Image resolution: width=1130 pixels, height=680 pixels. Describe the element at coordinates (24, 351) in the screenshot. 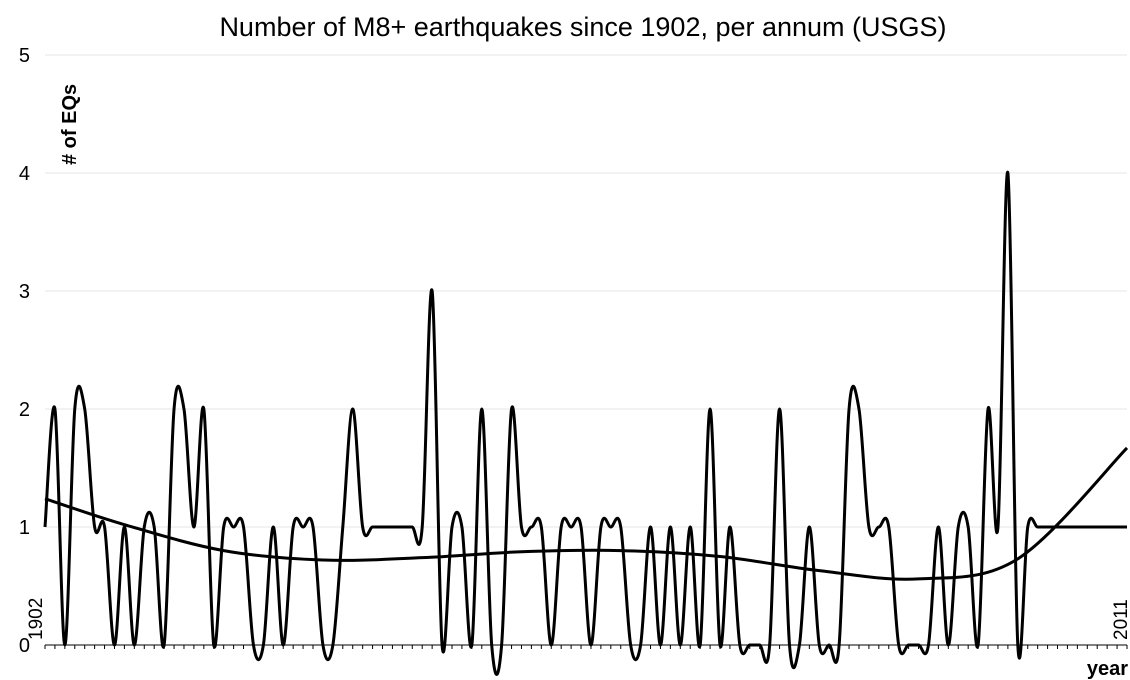

I see `y-axis-ticks: 0 1 2 3 4 5` at that location.